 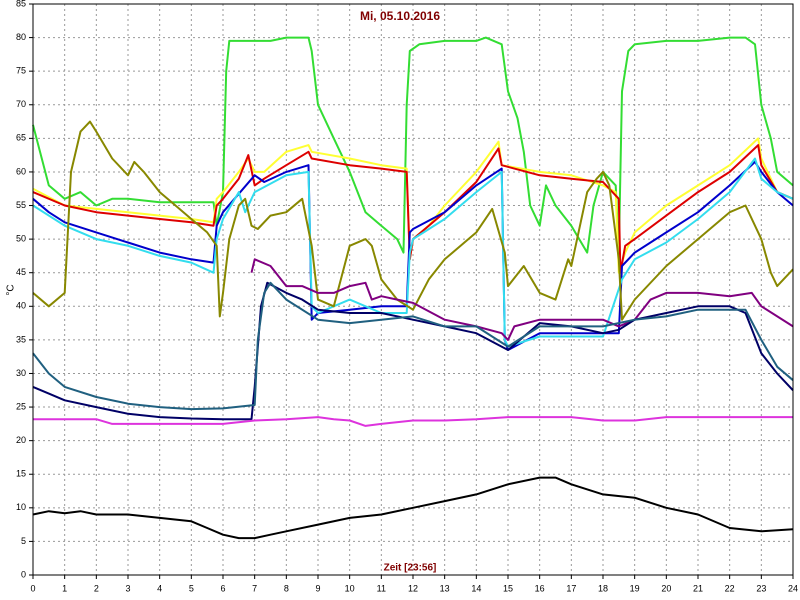 What do you see at coordinates (21, 37) in the screenshot?
I see `y-tick-label: 80` at bounding box center [21, 37].